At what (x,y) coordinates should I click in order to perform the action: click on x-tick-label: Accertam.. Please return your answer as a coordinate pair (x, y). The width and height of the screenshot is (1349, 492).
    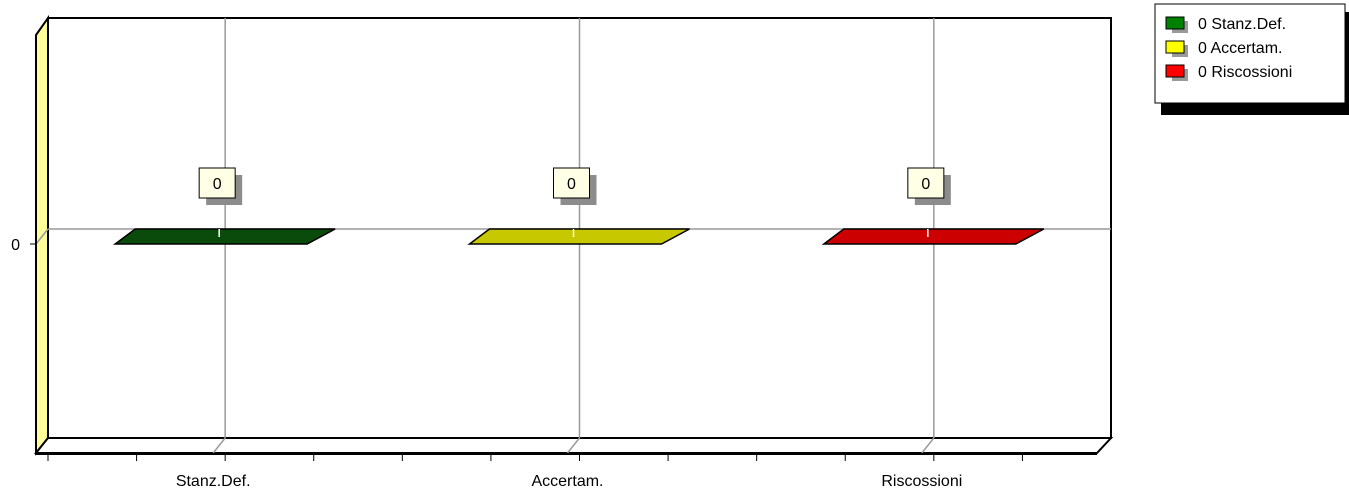
    Looking at the image, I should click on (567, 481).